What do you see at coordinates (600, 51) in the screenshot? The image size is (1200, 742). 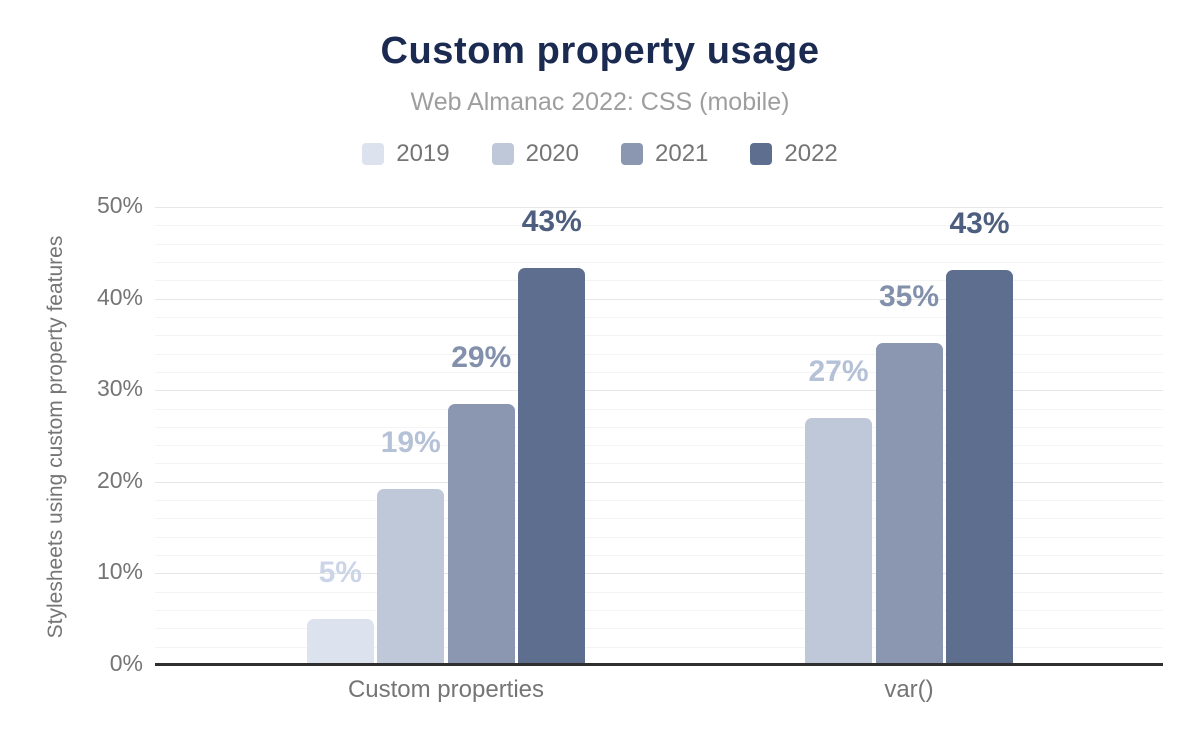 I see `chart-title: Custom property usage` at bounding box center [600, 51].